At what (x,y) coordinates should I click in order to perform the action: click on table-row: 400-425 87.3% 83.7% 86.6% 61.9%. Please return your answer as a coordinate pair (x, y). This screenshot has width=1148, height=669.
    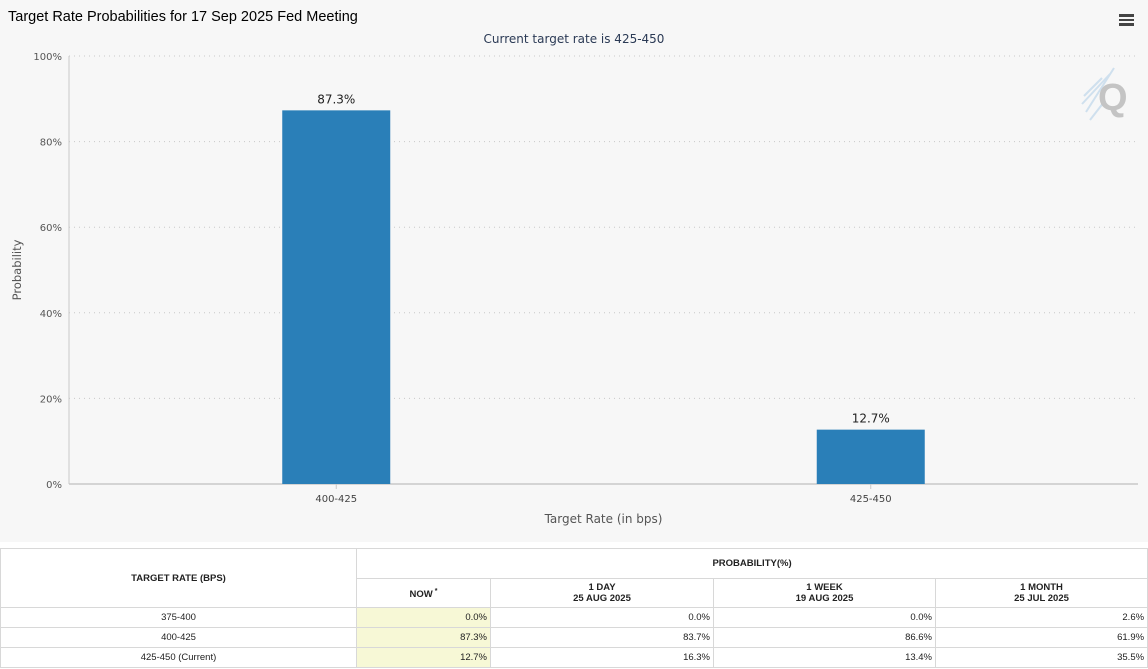
    Looking at the image, I should click on (574, 637).